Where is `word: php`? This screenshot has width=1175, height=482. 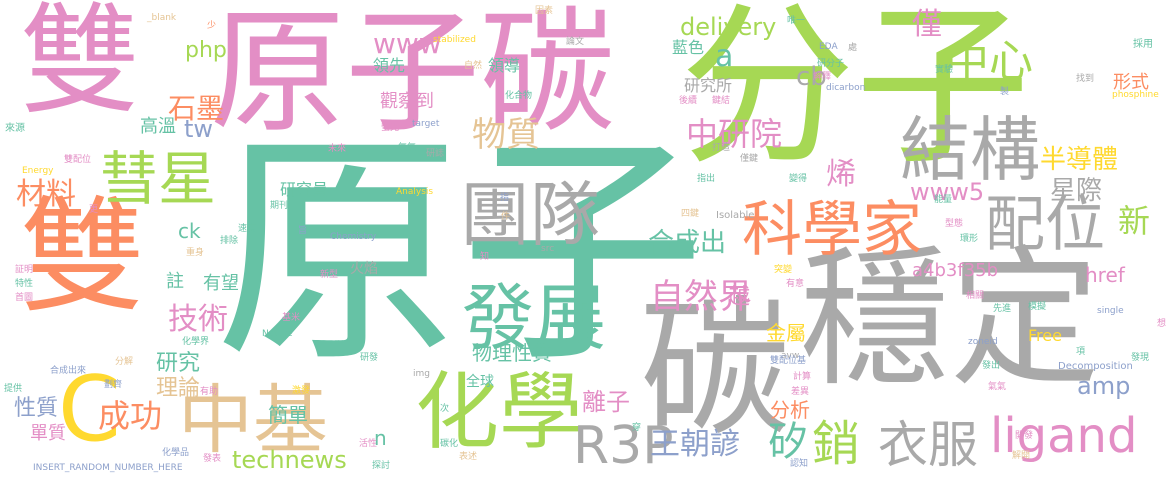
word: php is located at coordinates (206, 50).